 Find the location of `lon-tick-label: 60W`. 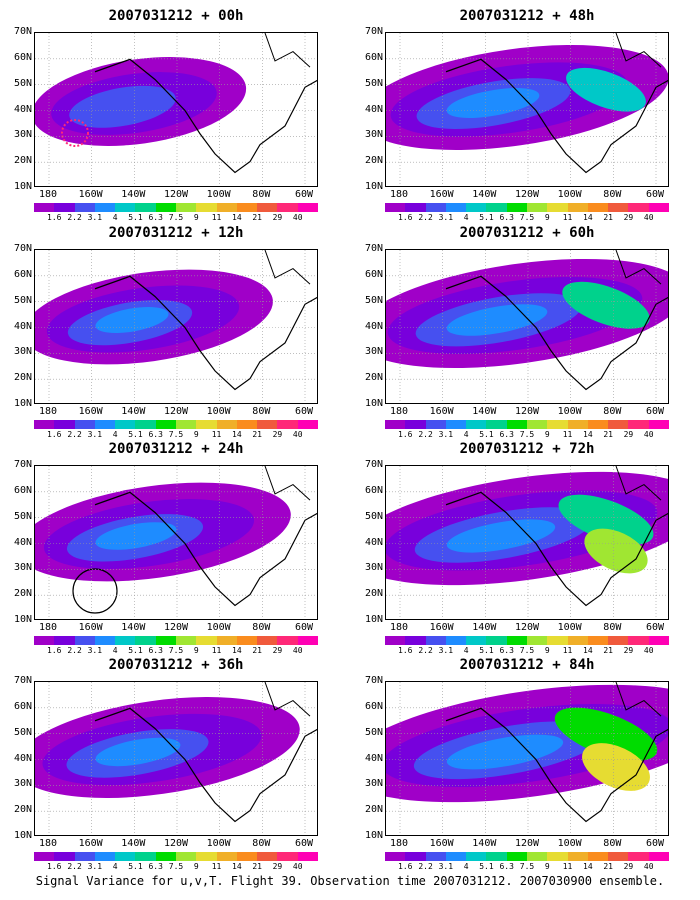

lon-tick-label: 60W is located at coordinates (304, 411).